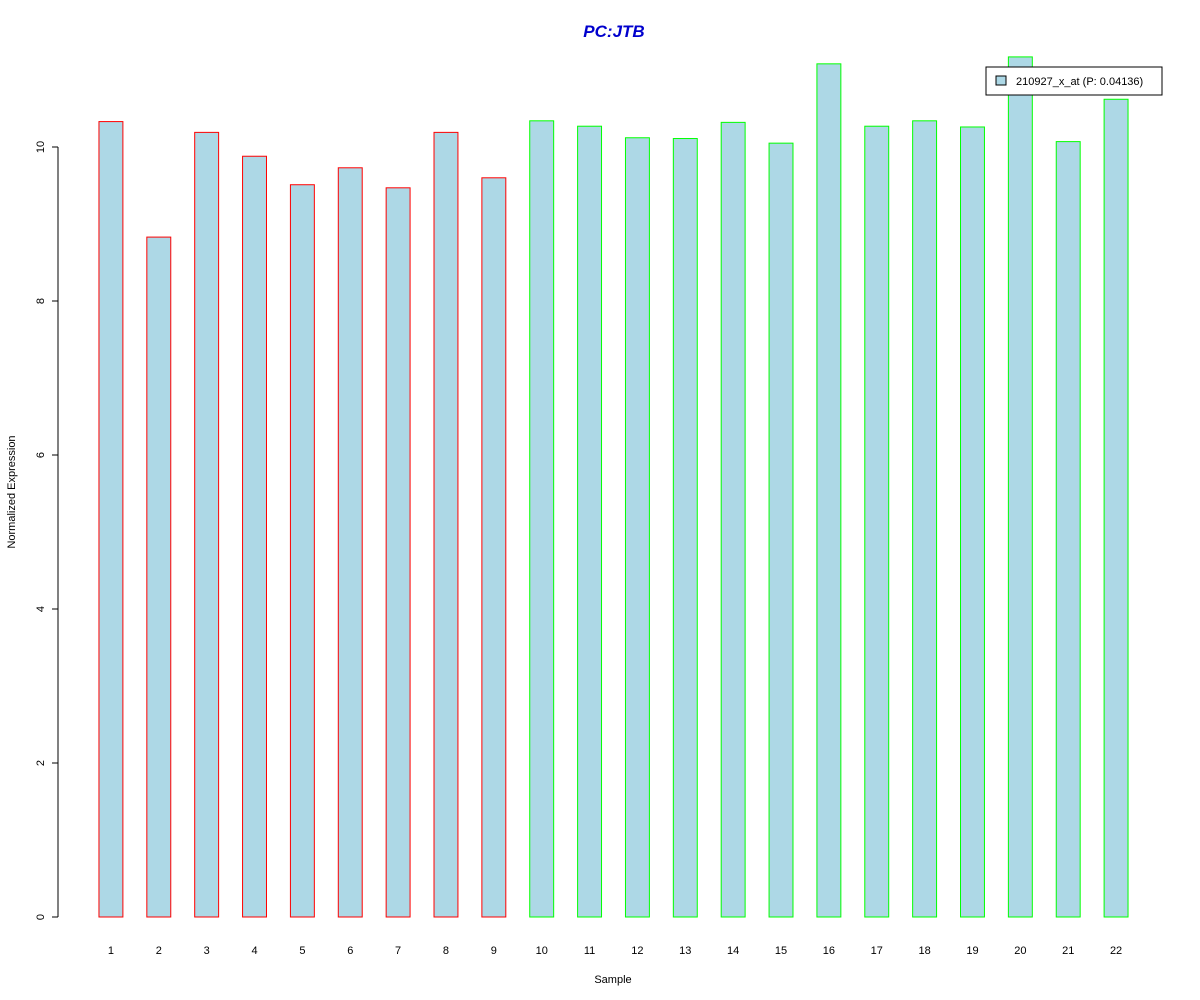  What do you see at coordinates (207, 951) in the screenshot?
I see `x-axis-tick-label: 3` at bounding box center [207, 951].